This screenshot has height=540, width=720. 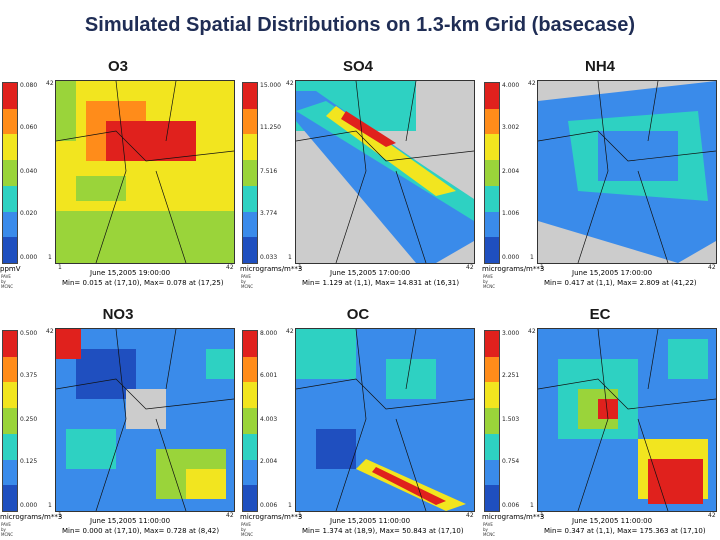 I want to click on colorbar-tick: 0.754, so click(x=511, y=461).